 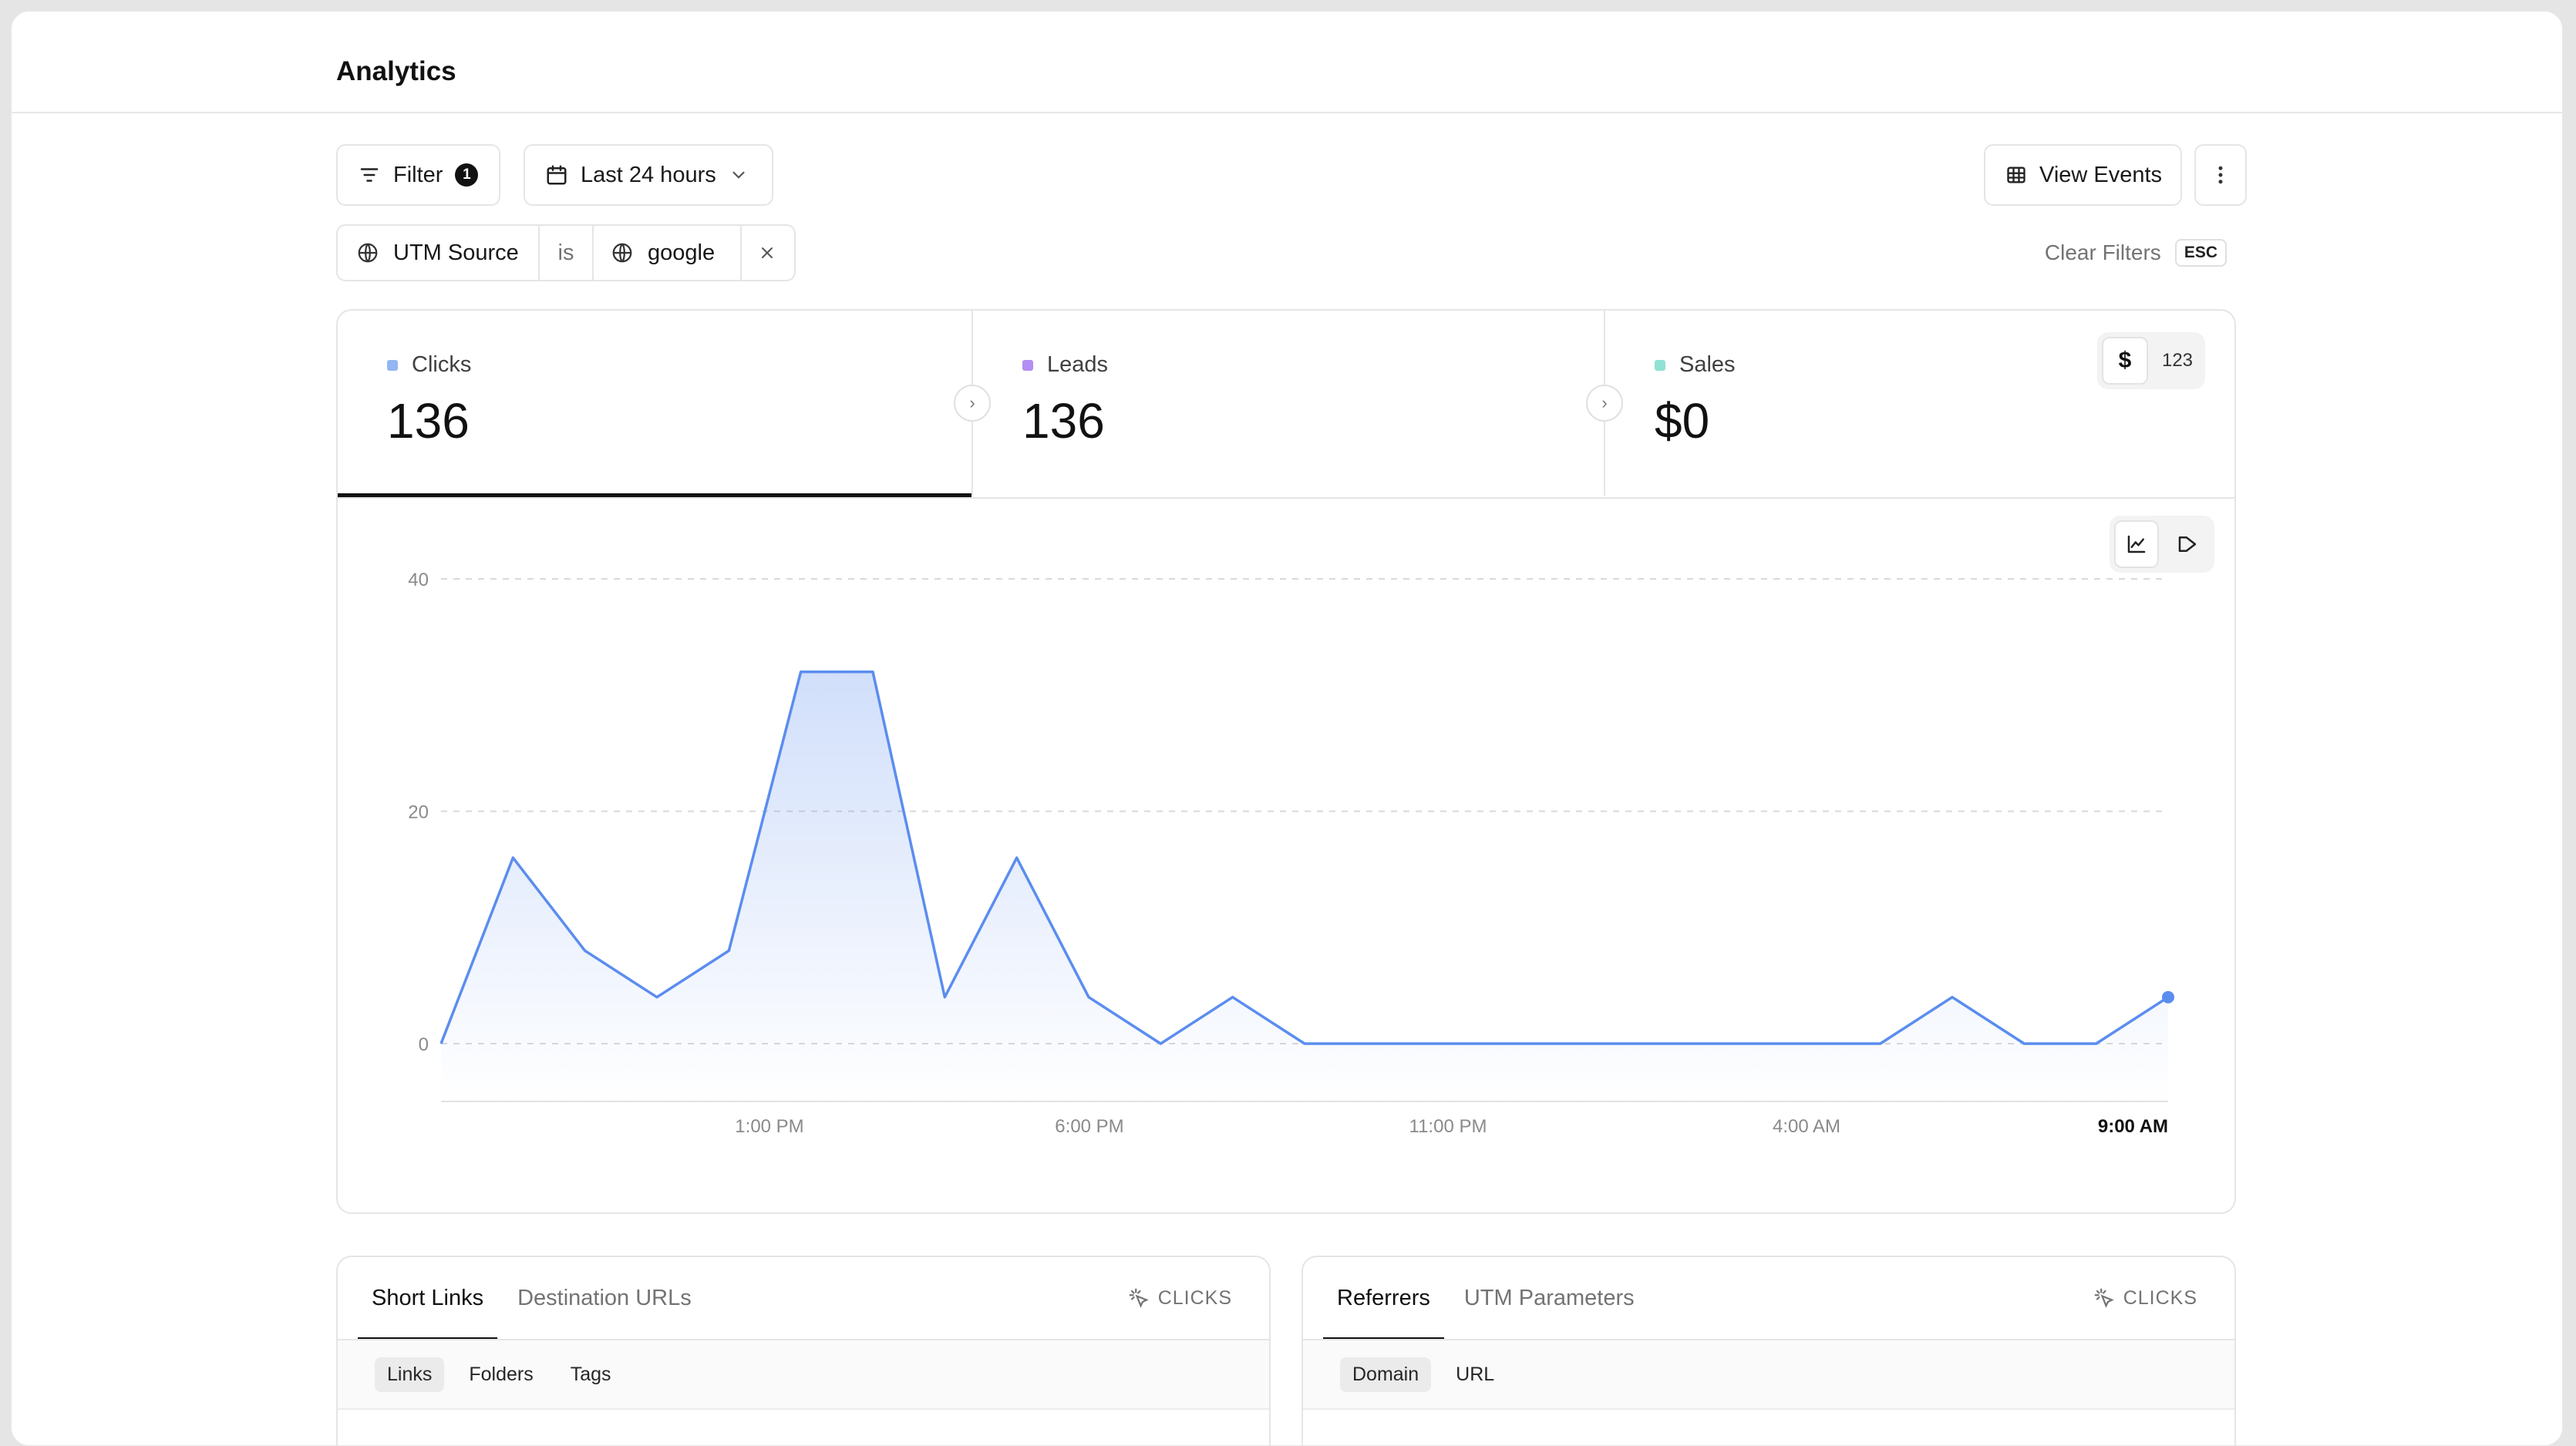 What do you see at coordinates (467, 175) in the screenshot?
I see `filter-count-badge: 1` at bounding box center [467, 175].